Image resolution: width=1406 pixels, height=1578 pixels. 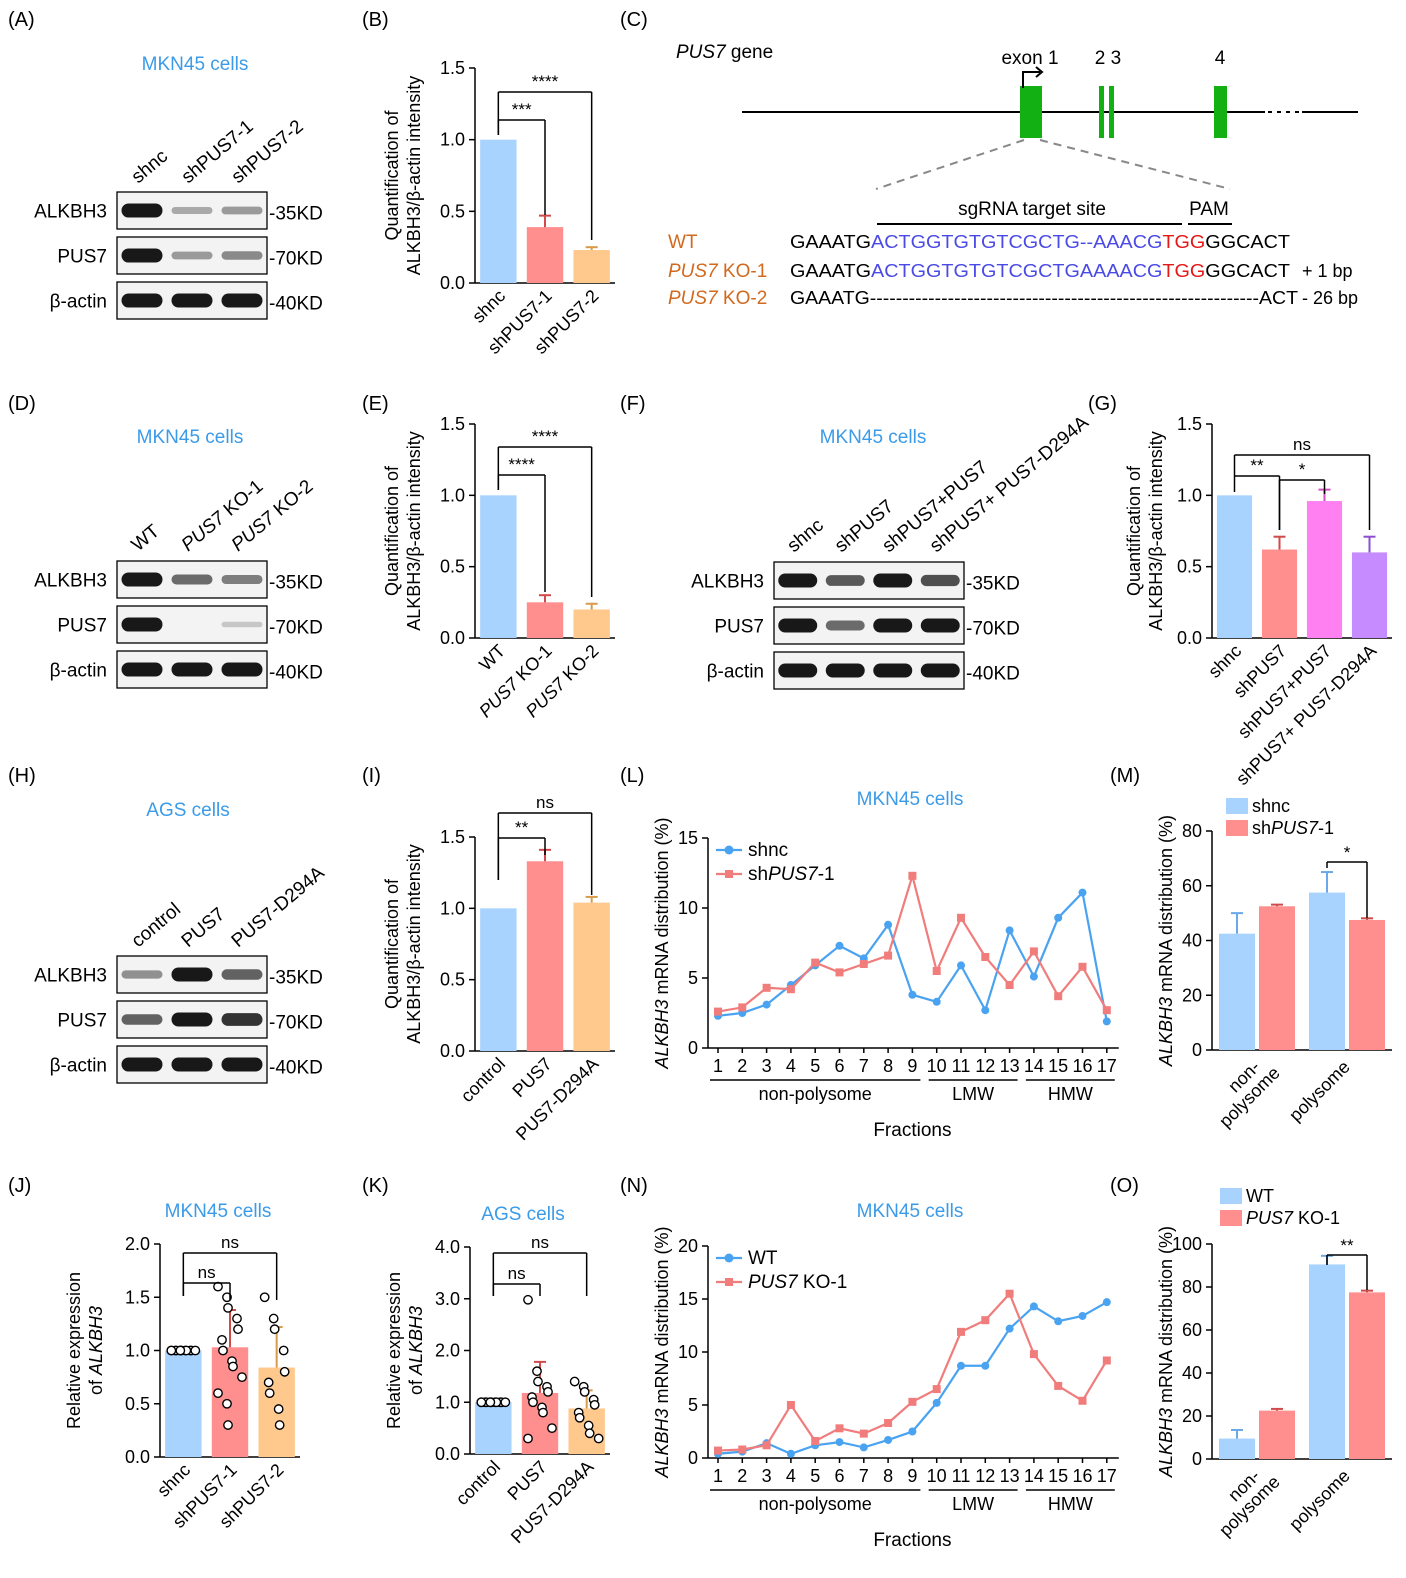 What do you see at coordinates (688, 1352) in the screenshot?
I see `y-tick-label: 10` at bounding box center [688, 1352].